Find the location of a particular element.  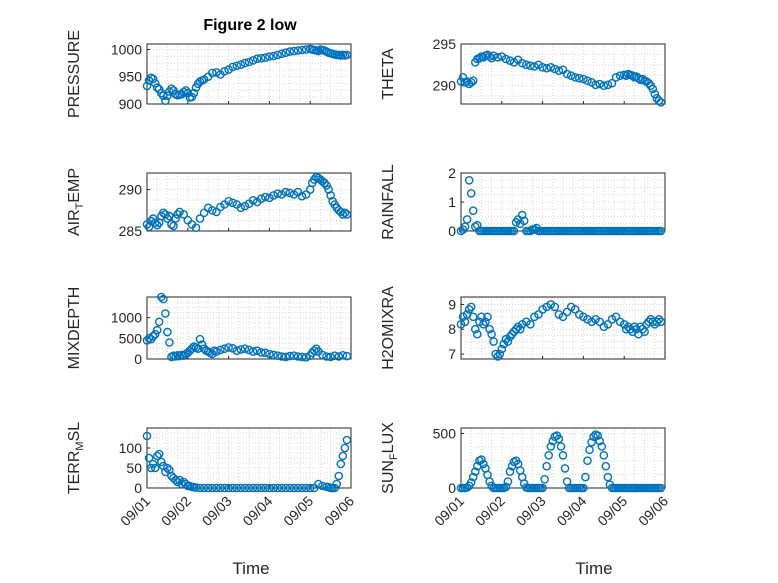

x-tick-label: 09/01 is located at coordinates (135, 511).